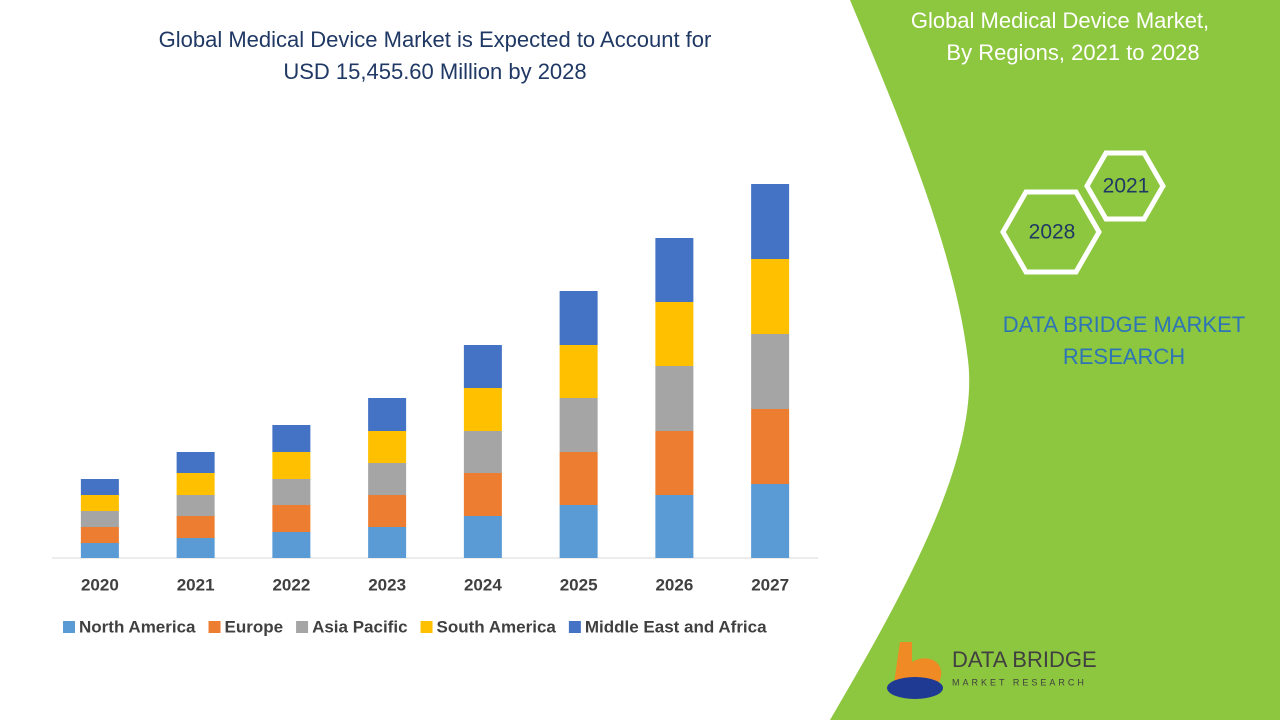 Image resolution: width=1280 pixels, height=720 pixels. What do you see at coordinates (1072, 52) in the screenshot?
I see `panel-title: By Regions, 2021 to 2028` at bounding box center [1072, 52].